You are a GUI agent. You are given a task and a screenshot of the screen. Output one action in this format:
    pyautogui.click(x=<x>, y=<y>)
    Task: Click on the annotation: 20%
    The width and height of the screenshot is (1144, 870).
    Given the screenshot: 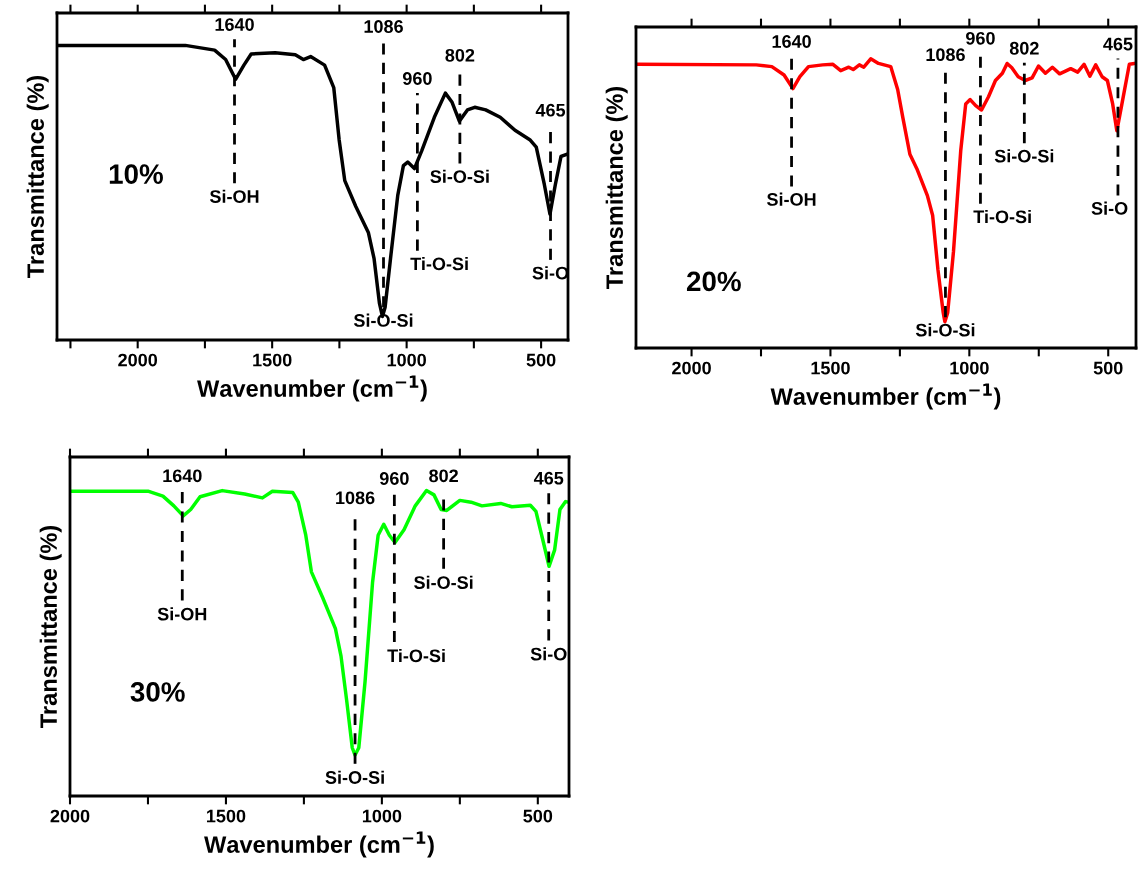 What is the action you would take?
    pyautogui.click(x=713, y=281)
    